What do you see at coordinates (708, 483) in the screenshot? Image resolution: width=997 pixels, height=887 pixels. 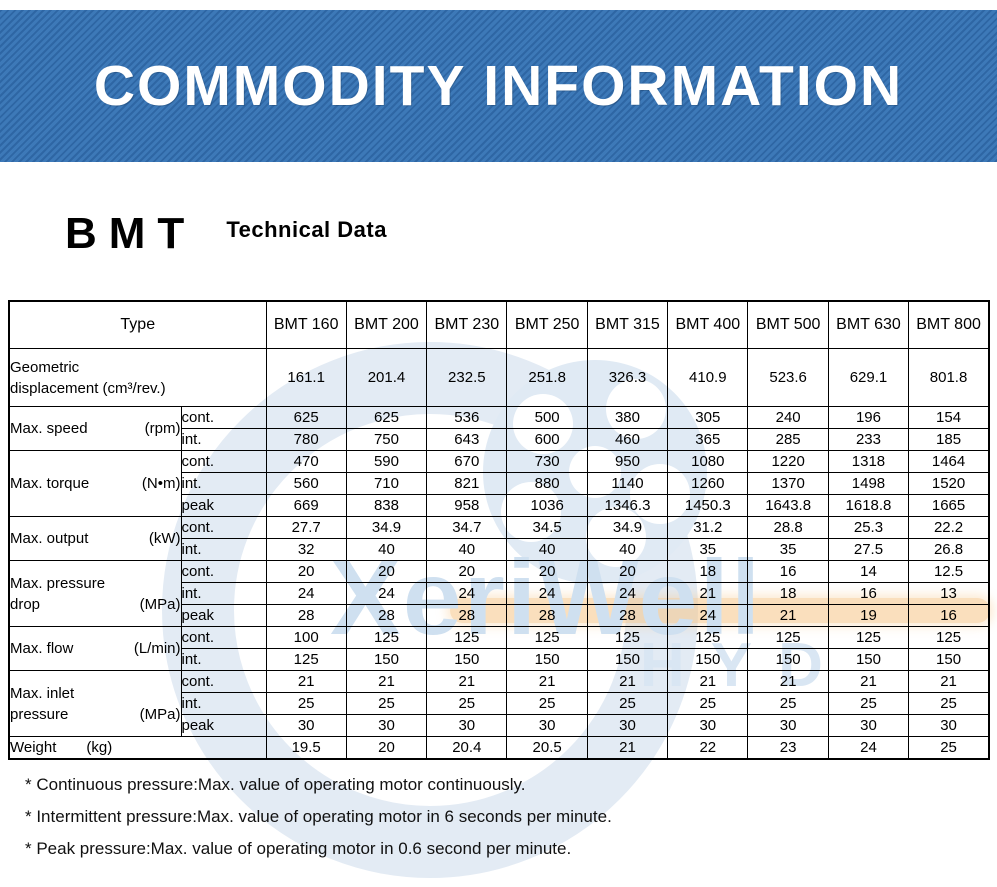 I see `value-cell: 1260` at bounding box center [708, 483].